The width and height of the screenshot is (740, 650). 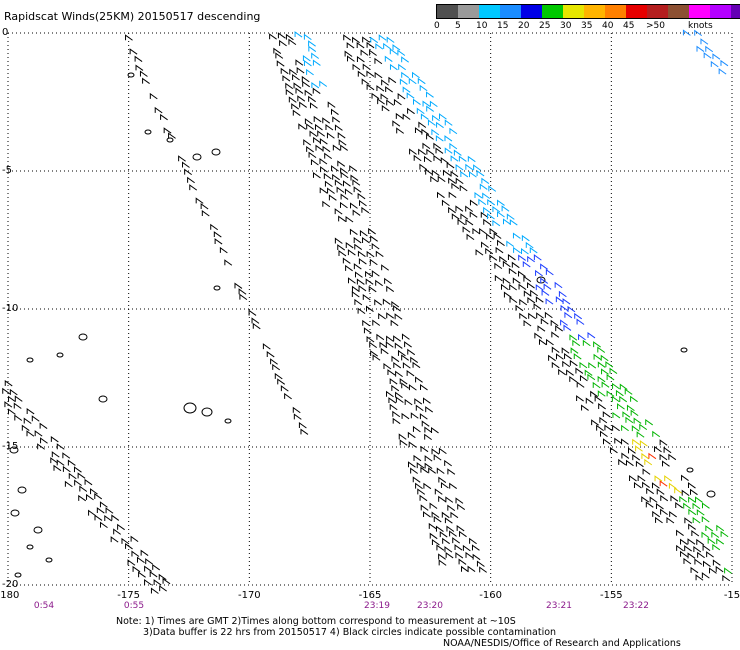 I want to click on longitude-tick-label: -15, so click(x=731, y=595).